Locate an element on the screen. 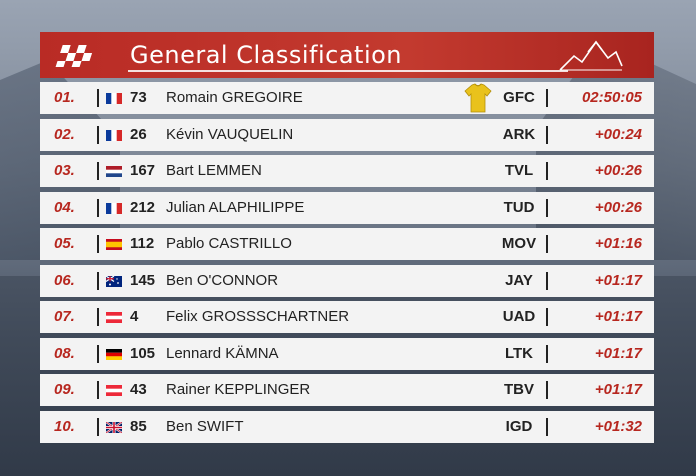  table-row: 10. 85 Ben SWIFT IGD +01:32 is located at coordinates (347, 426).